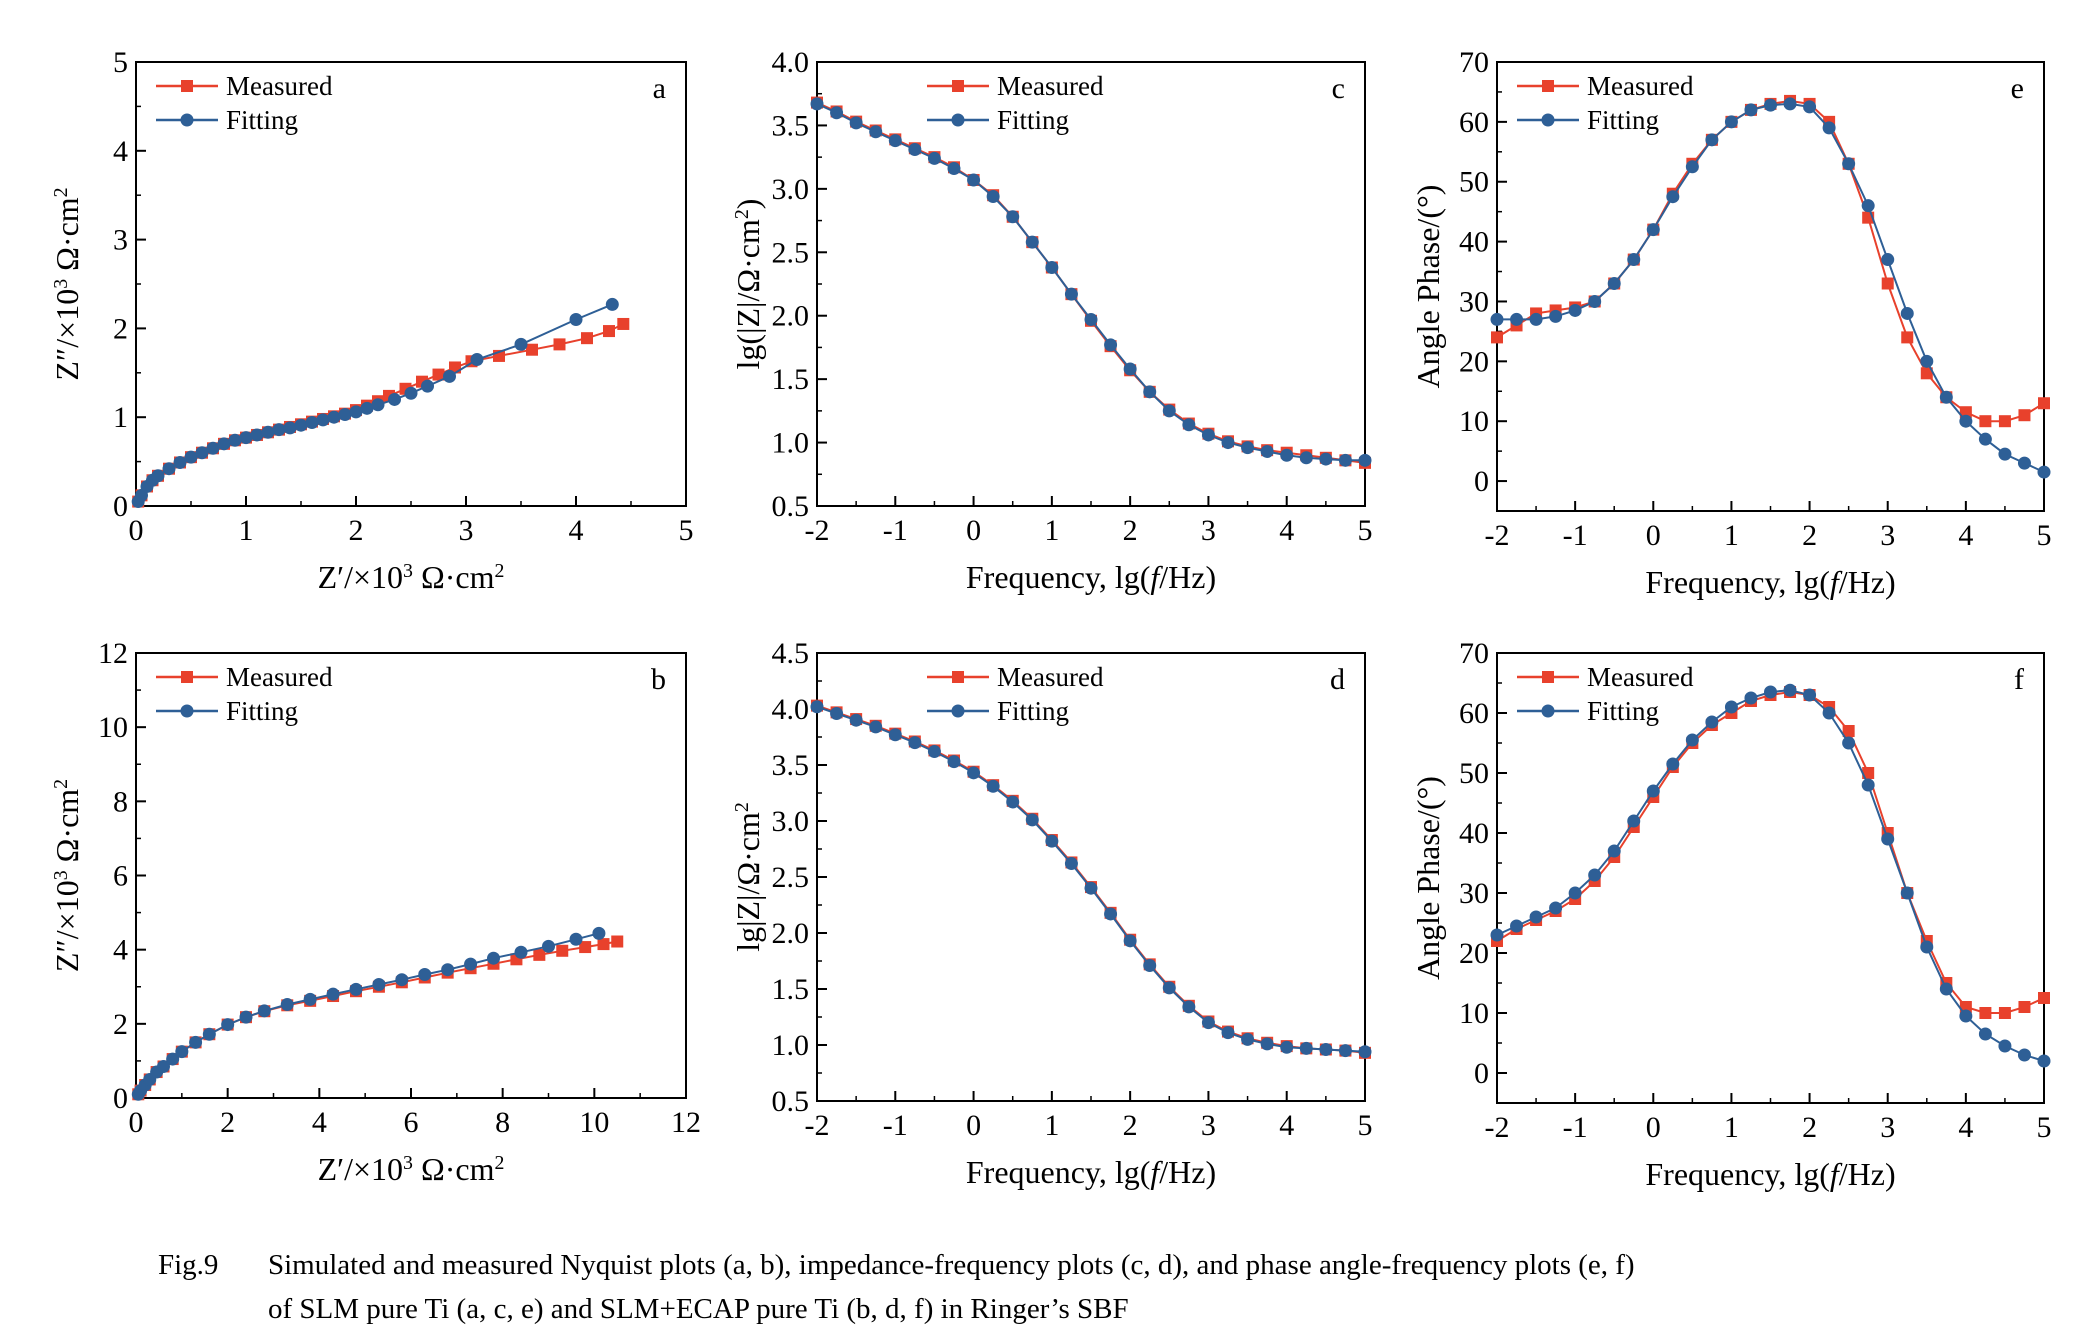 The width and height of the screenshot is (2090, 1340). Describe the element at coordinates (594, 1122) in the screenshot. I see `x-tick-label: 10` at that location.